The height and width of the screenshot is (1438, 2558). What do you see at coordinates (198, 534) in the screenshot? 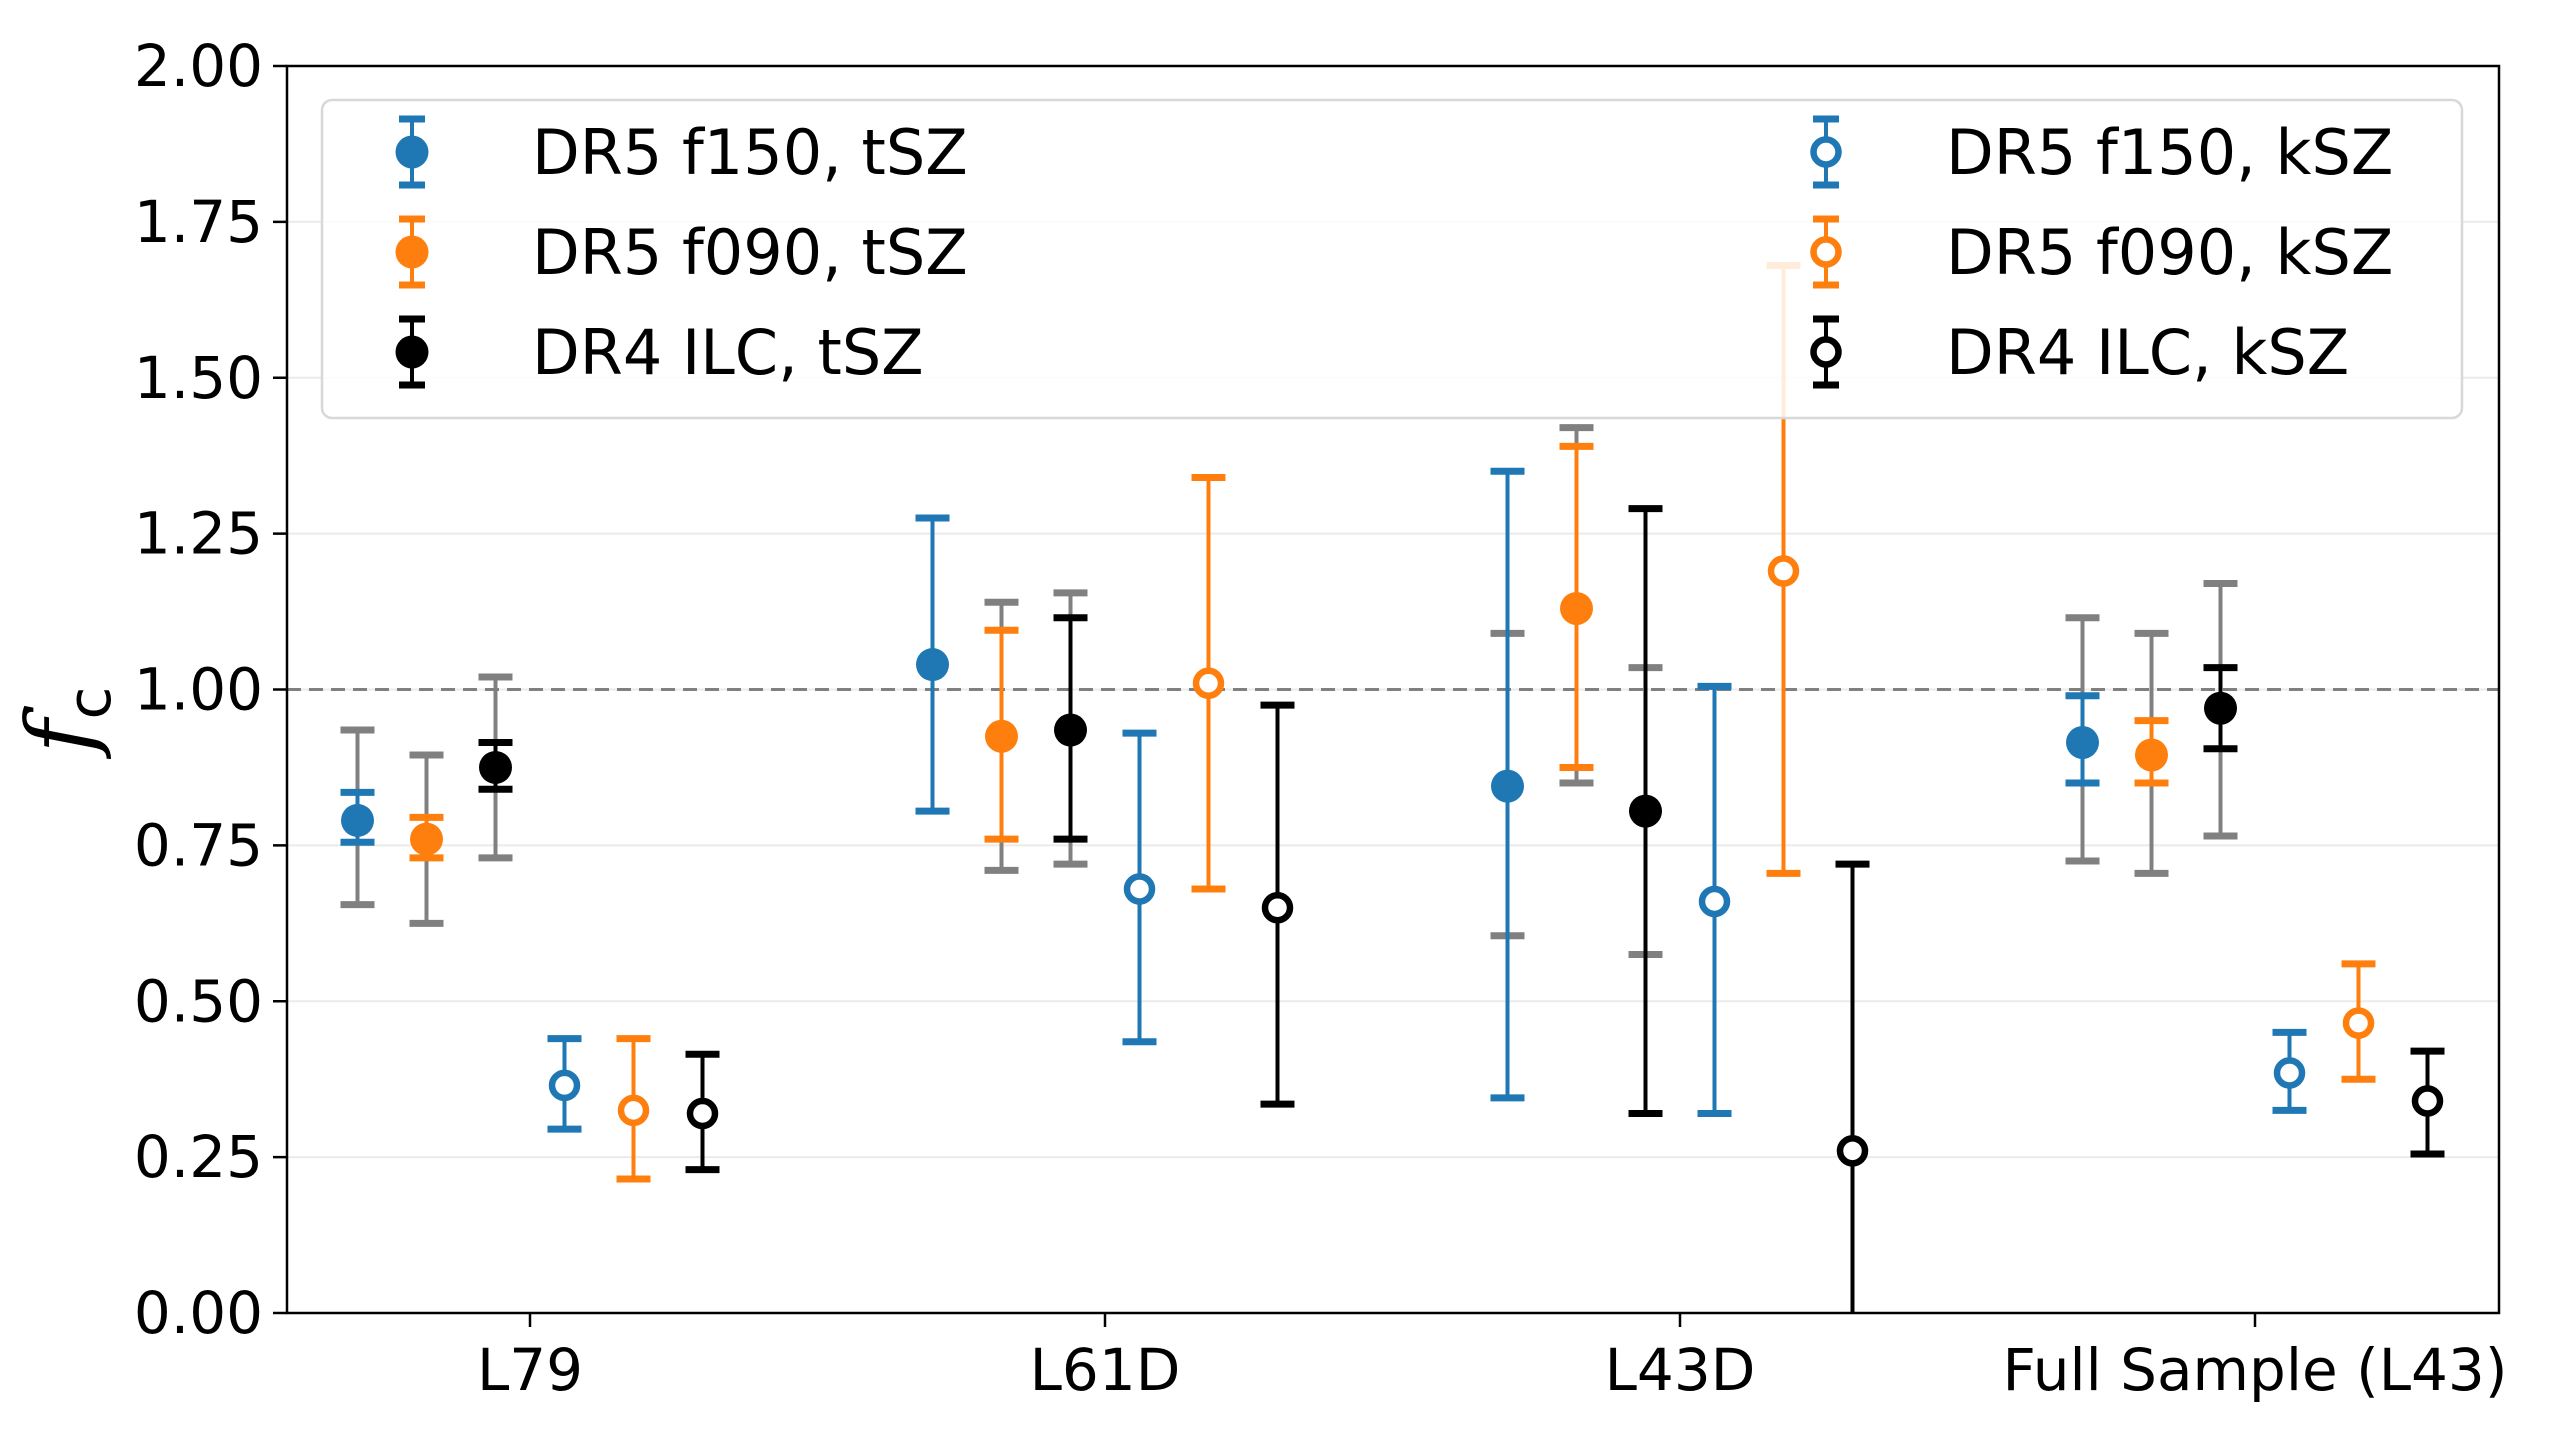
I see `y-tick-label: 1.25` at bounding box center [198, 534].